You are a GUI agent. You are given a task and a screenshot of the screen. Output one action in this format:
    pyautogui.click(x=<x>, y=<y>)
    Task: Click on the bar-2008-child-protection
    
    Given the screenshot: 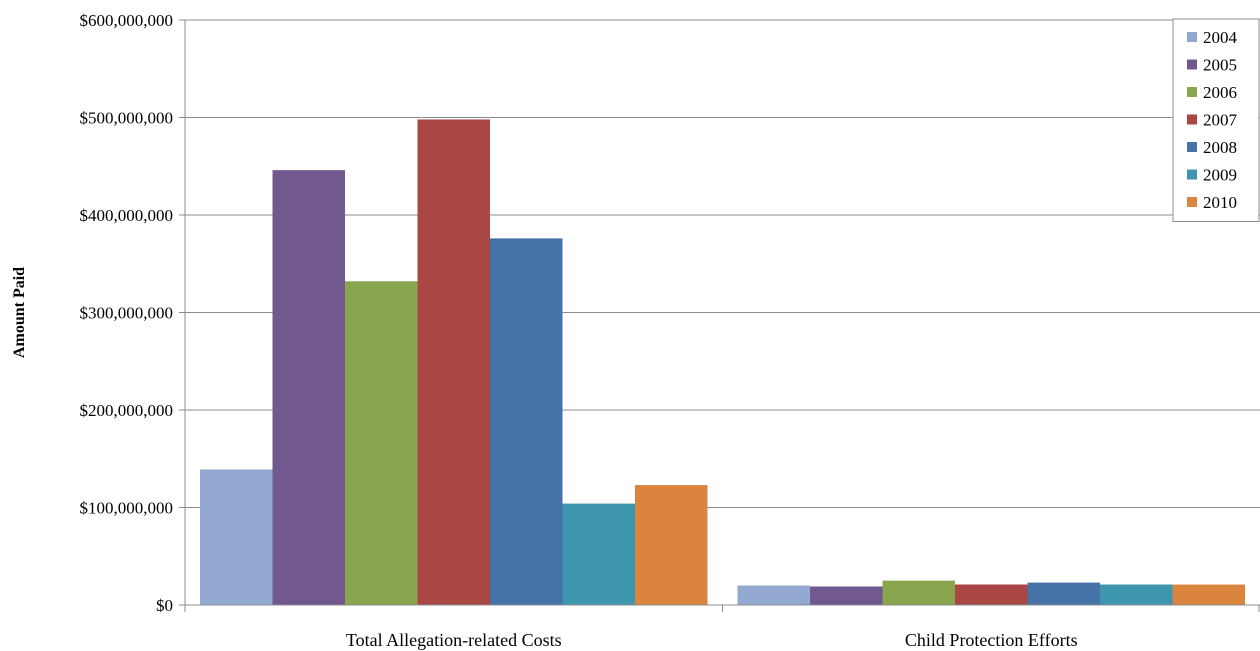 What is the action you would take?
    pyautogui.click(x=1063, y=593)
    